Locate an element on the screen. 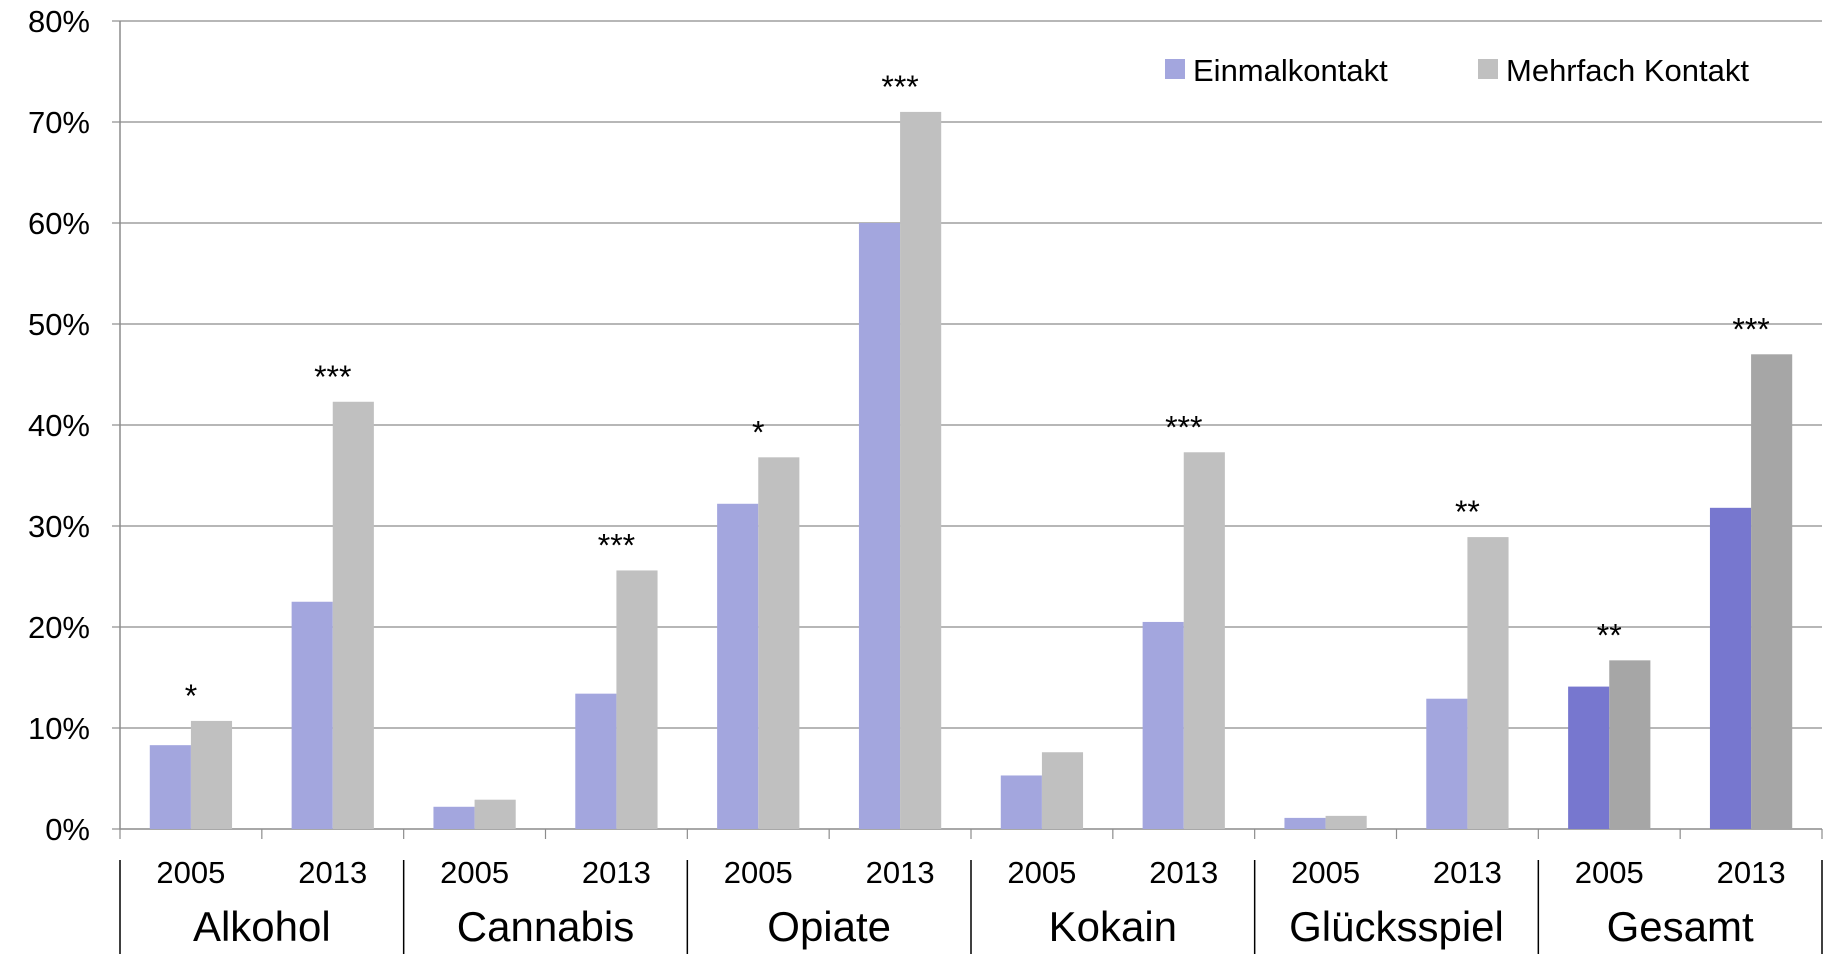 The width and height of the screenshot is (1825, 954). y-tick-label: 80% is located at coordinates (59, 21).